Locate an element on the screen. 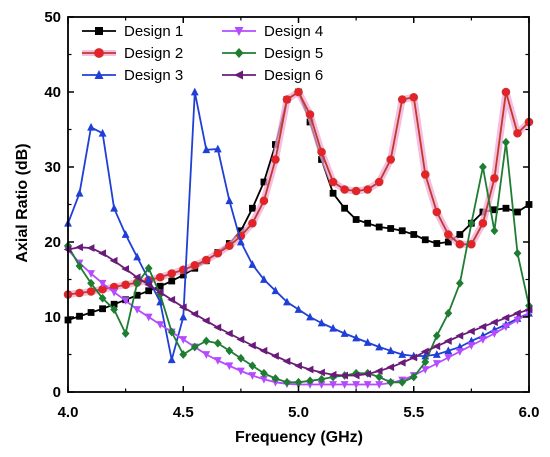 The width and height of the screenshot is (550, 457). x-tick-label: 6.0 is located at coordinates (529, 412).